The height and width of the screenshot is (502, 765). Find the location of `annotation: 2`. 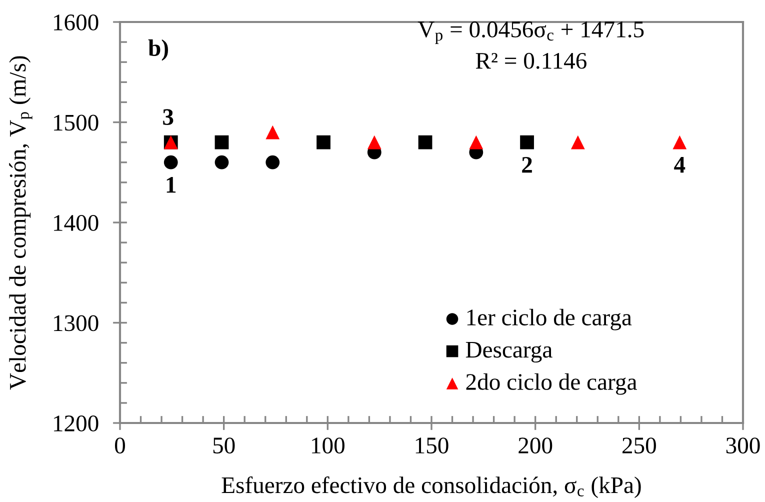

annotation: 2 is located at coordinates (527, 164).